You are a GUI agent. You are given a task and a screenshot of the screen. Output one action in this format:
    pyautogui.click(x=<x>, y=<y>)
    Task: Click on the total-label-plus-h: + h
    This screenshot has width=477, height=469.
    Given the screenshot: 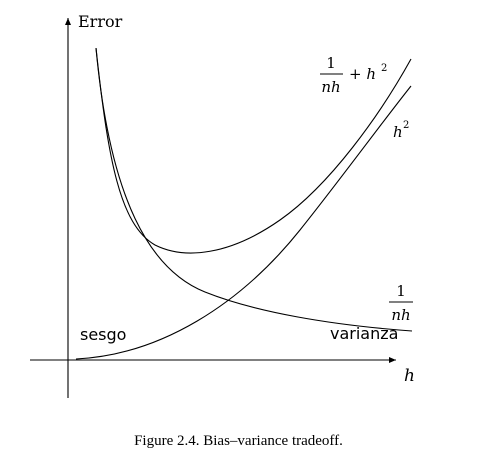 What is the action you would take?
    pyautogui.click(x=362, y=74)
    